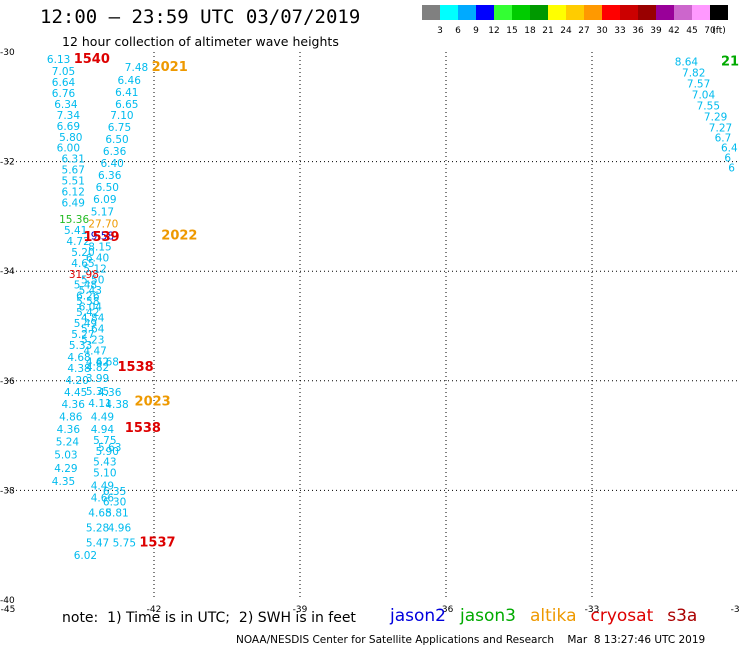  What do you see at coordinates (200, 17) in the screenshot?
I see `map-title: 12:00 – 23:59 UTC 03/07/2019` at bounding box center [200, 17].